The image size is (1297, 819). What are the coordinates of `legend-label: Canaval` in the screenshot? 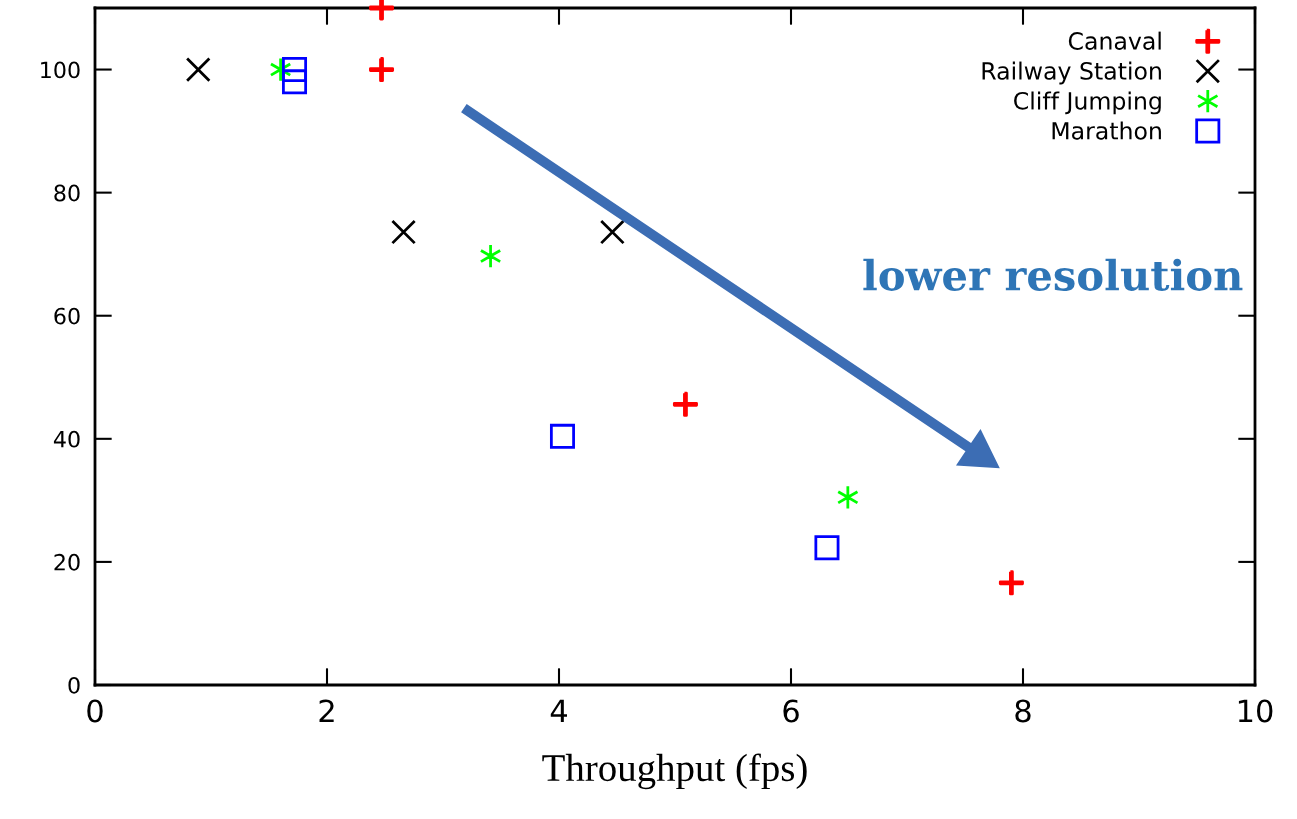 It's located at (1114, 40).